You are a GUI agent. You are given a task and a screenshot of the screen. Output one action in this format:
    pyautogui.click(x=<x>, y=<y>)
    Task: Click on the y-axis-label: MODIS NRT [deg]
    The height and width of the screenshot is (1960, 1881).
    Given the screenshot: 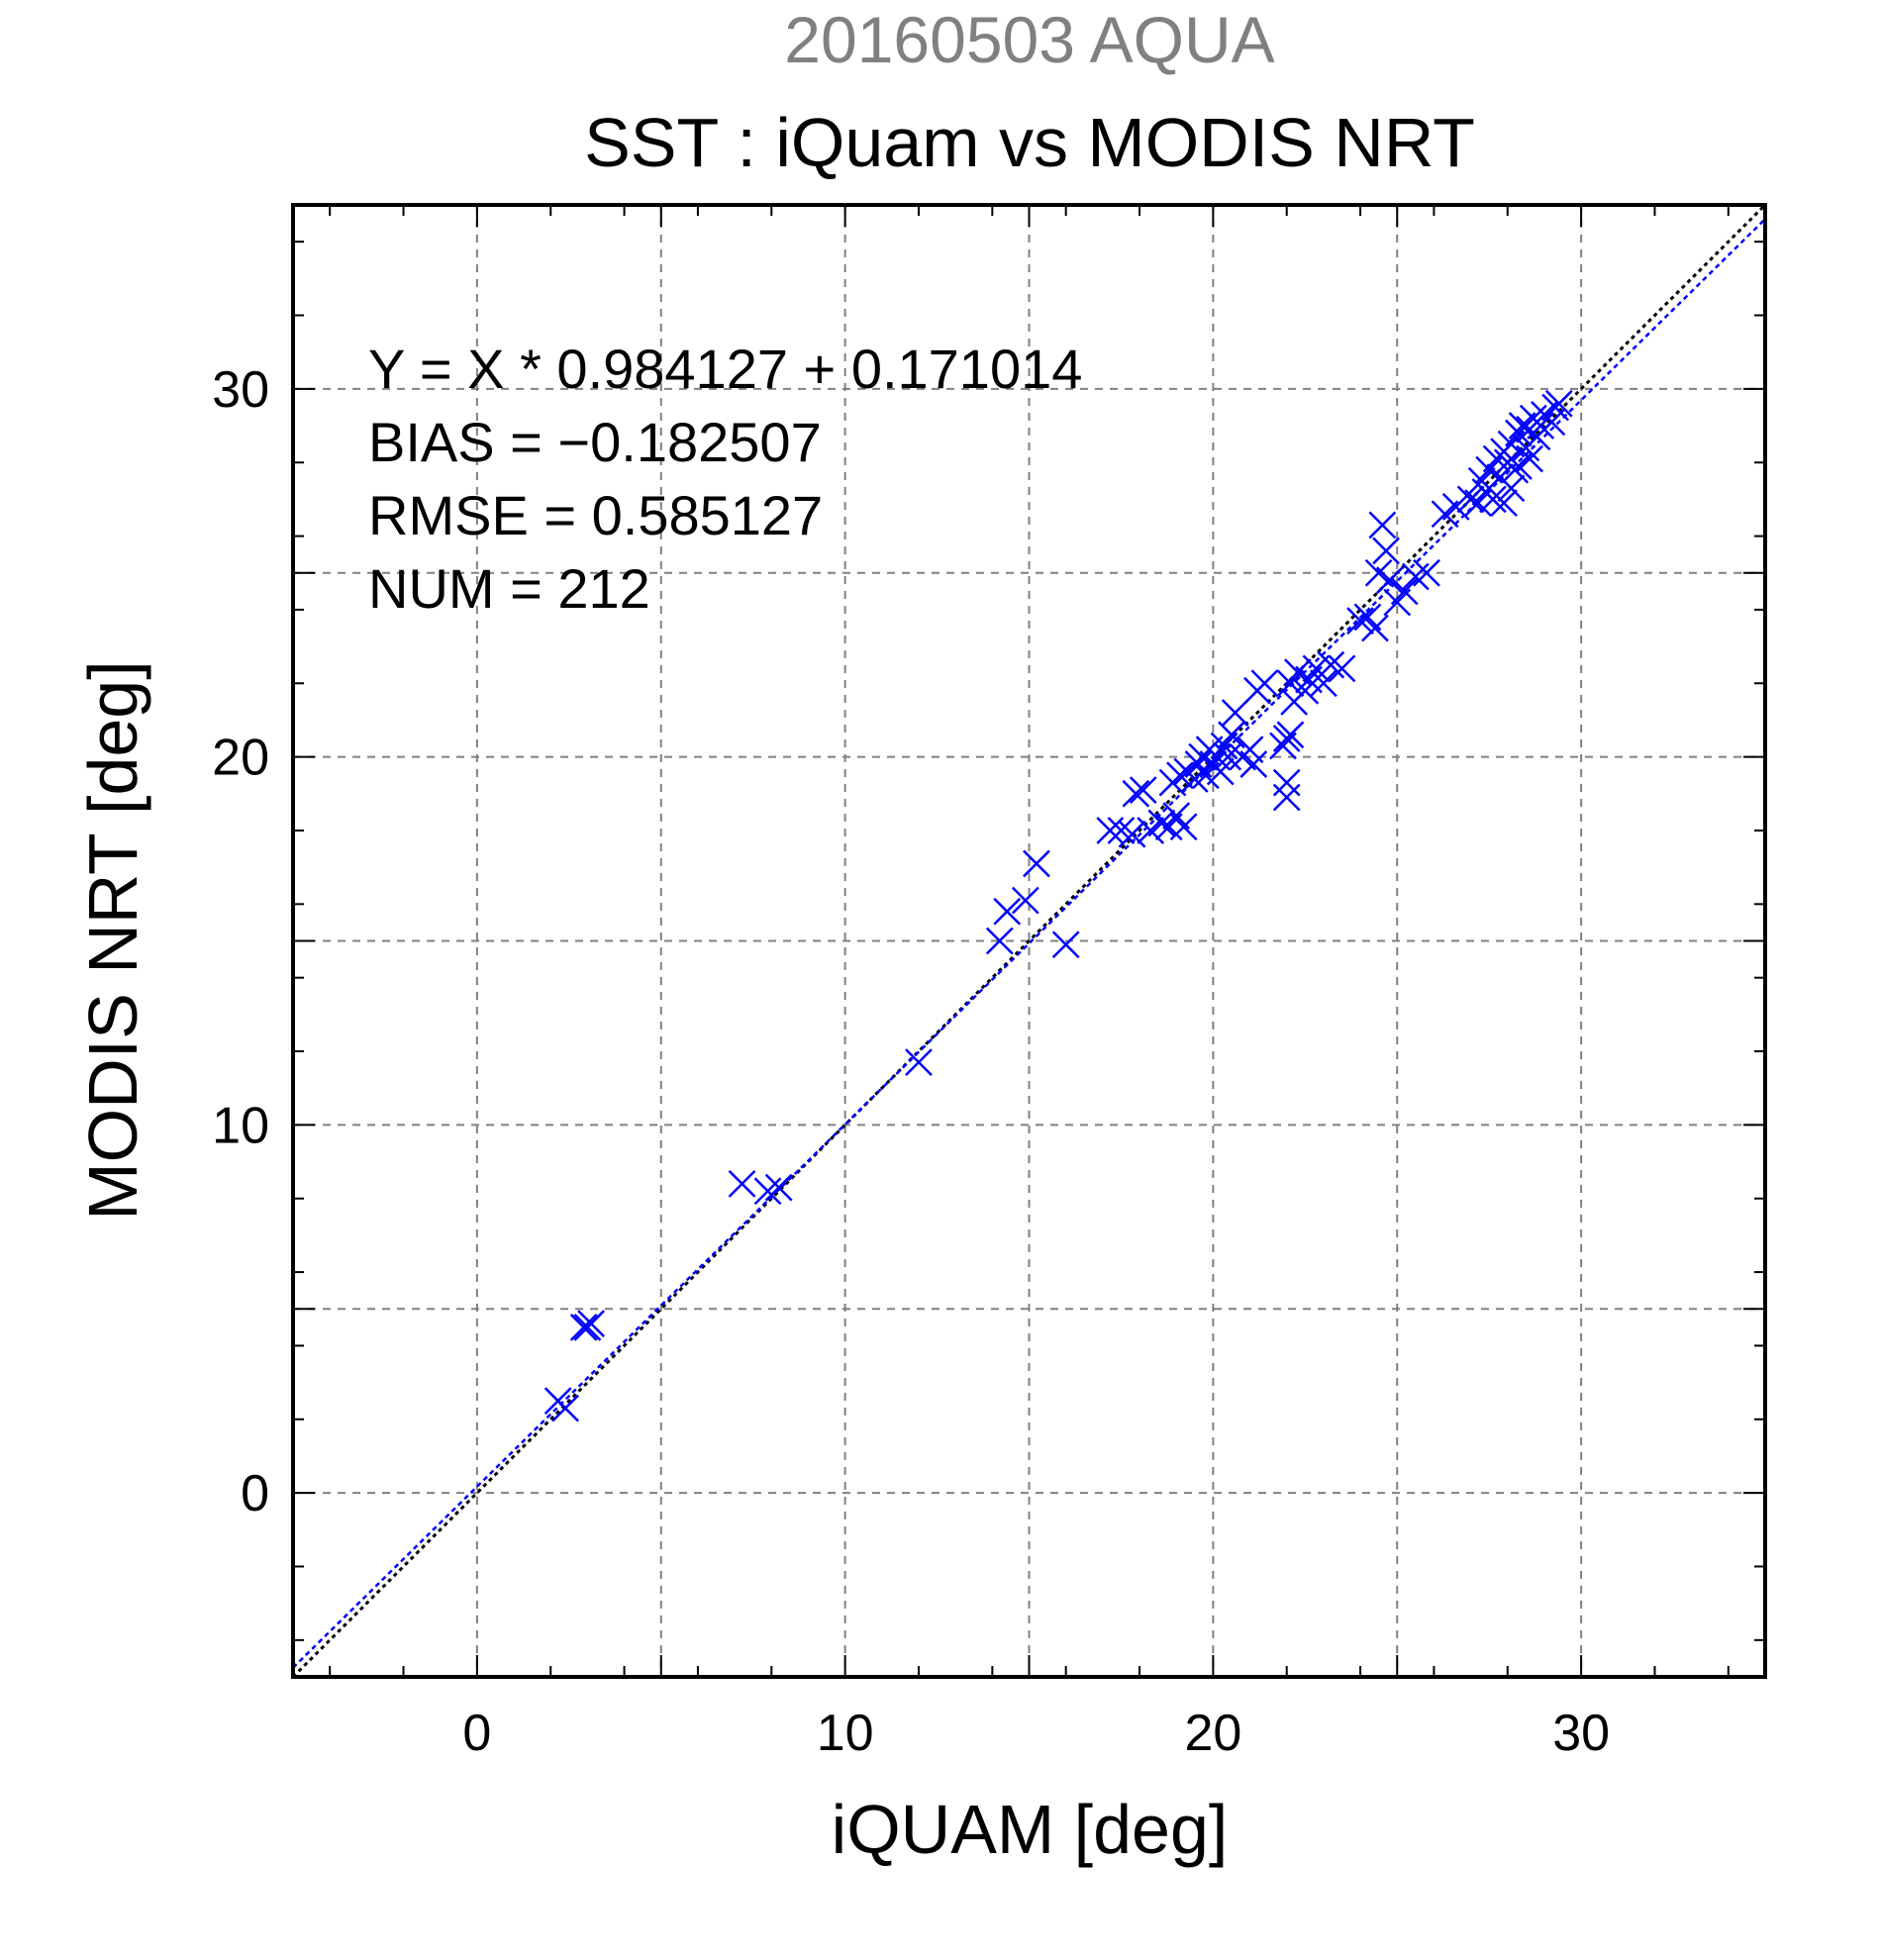 What is the action you would take?
    pyautogui.click(x=112, y=940)
    